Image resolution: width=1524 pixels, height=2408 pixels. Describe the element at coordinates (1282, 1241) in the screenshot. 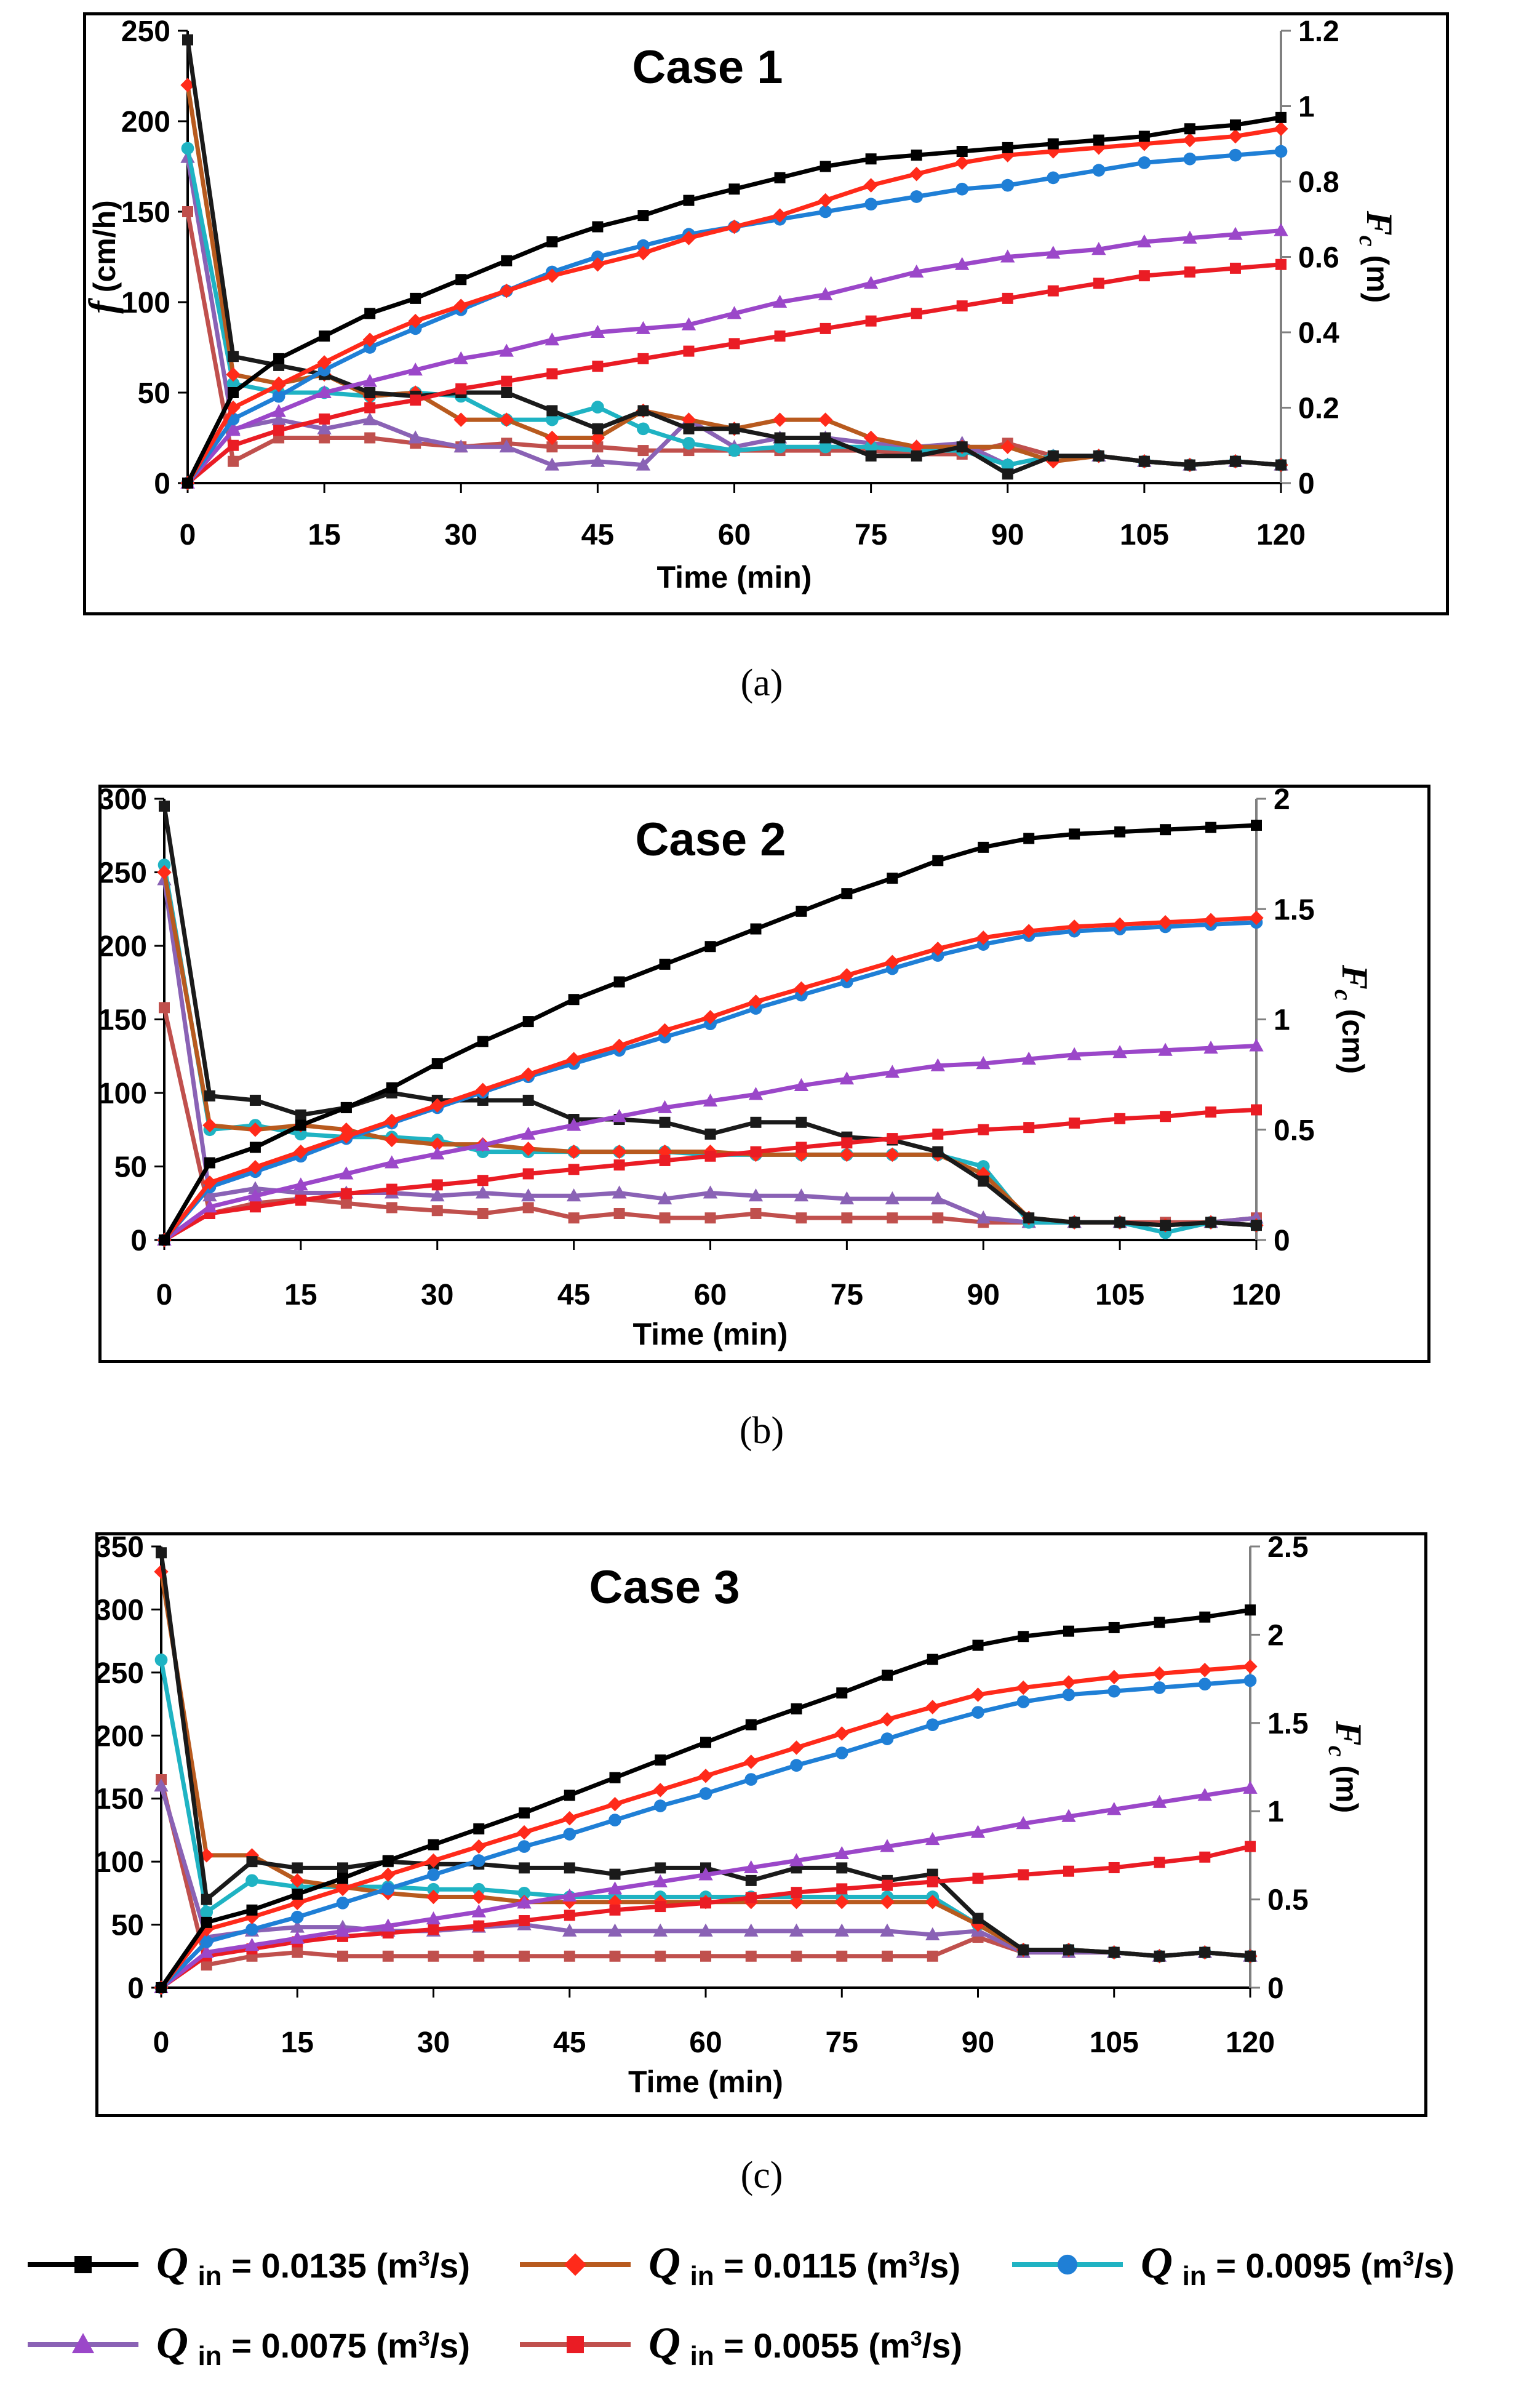

I see `y2-tick-label: 0` at that location.